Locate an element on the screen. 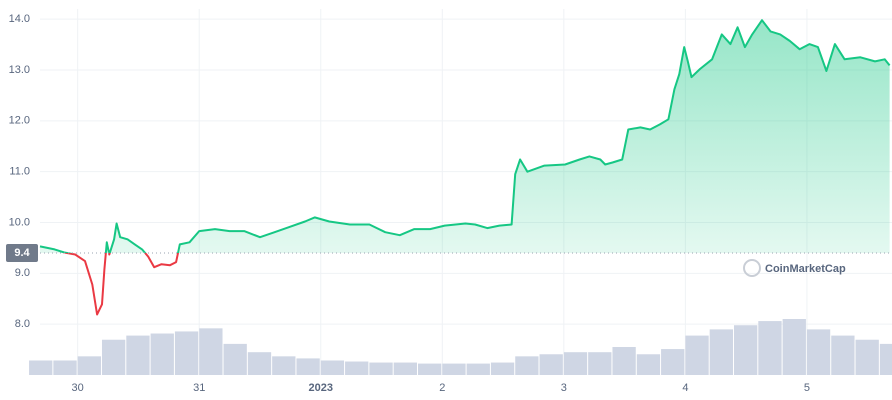 Image resolution: width=892 pixels, height=400 pixels. y-tick-label: 12.0 is located at coordinates (19, 121).